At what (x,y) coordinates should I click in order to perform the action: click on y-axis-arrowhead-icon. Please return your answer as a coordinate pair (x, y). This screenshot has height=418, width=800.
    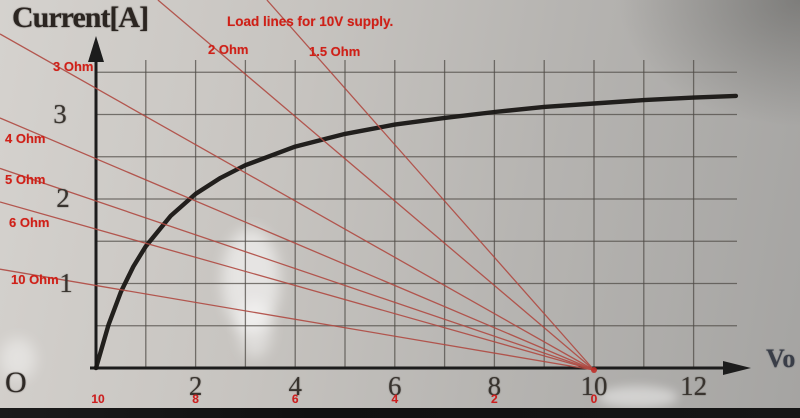
    Looking at the image, I should click on (96, 49).